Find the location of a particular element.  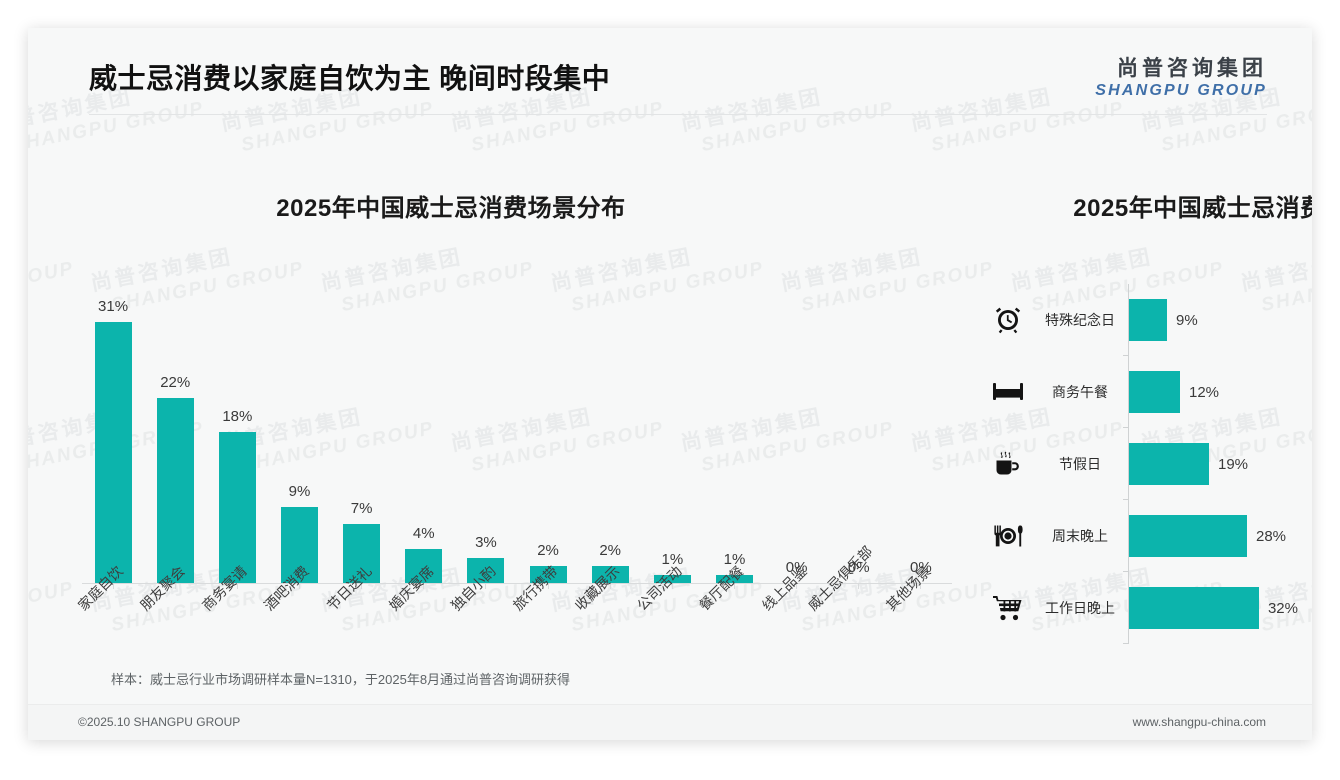

scenario-category-label: 公司活动 is located at coordinates (668, 617).